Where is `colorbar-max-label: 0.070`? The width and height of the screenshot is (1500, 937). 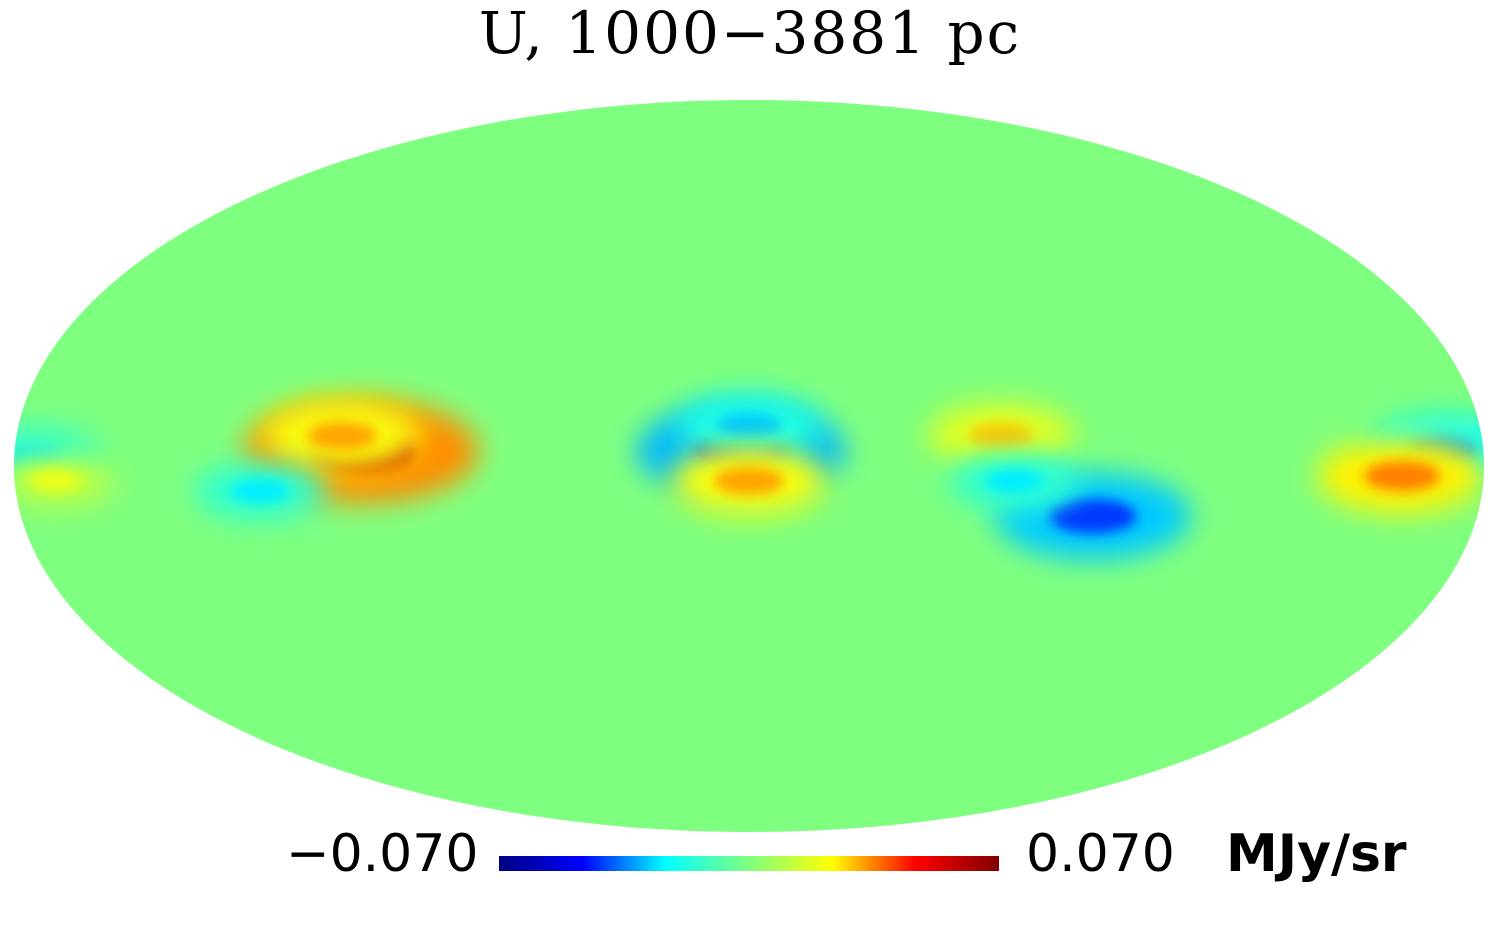 colorbar-max-label: 0.070 is located at coordinates (1100, 854).